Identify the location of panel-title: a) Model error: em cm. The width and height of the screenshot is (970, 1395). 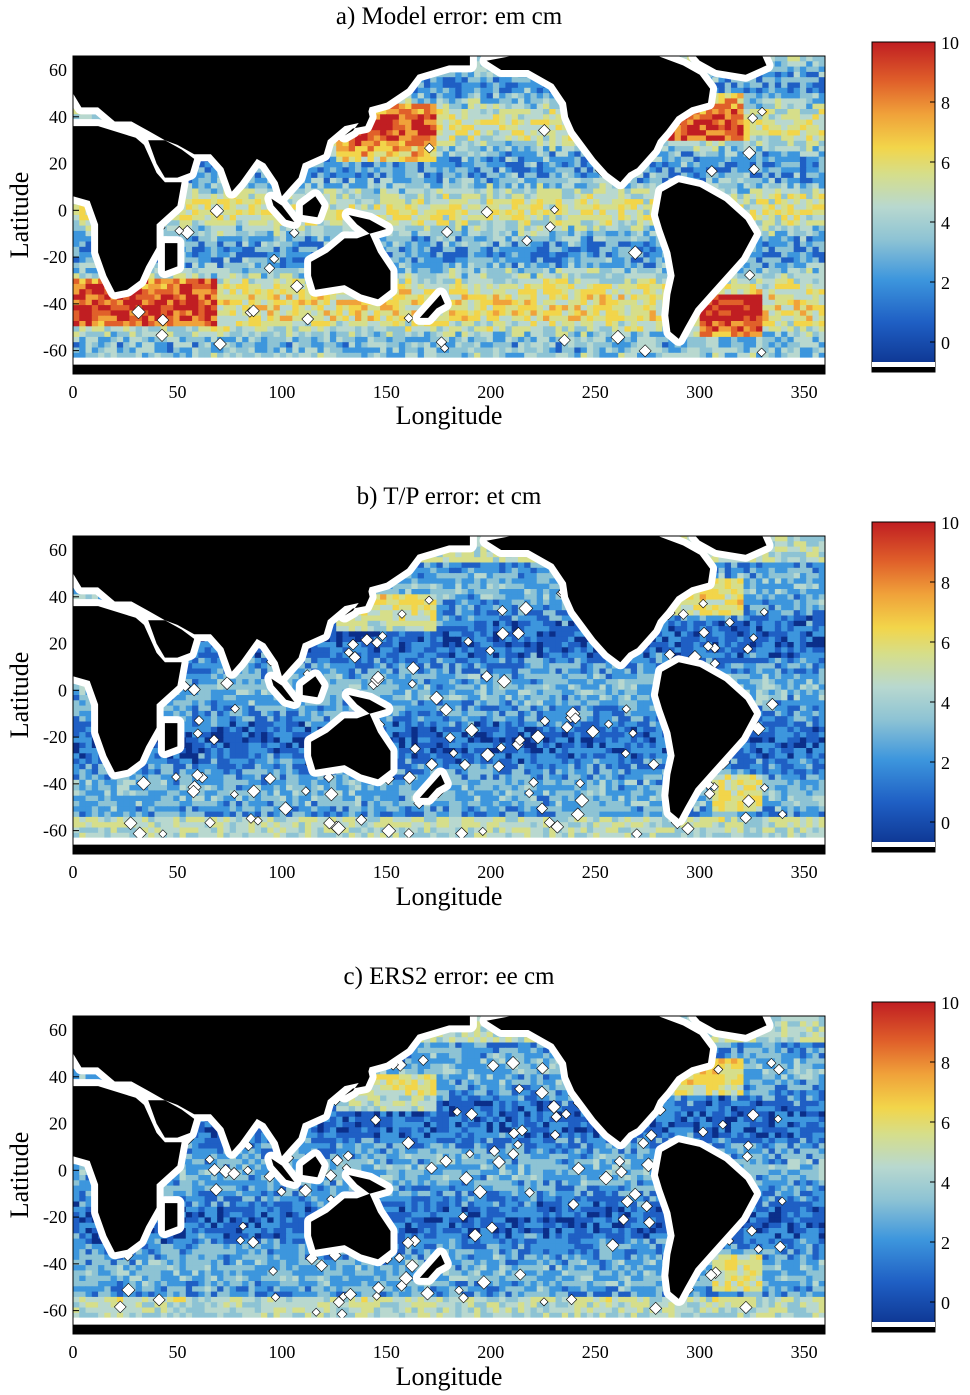
(449, 16).